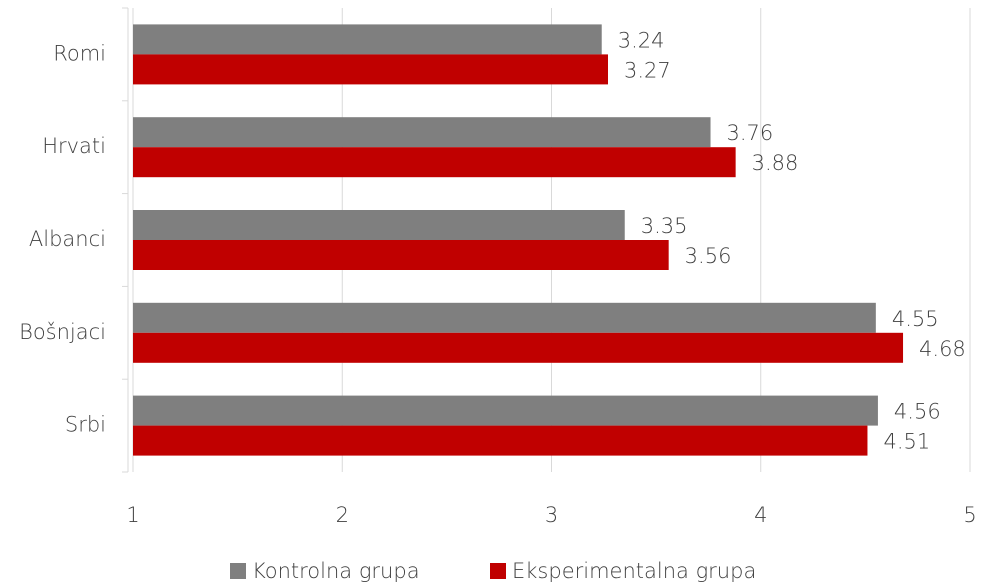  I want to click on data-label: 4.51, so click(906, 442).